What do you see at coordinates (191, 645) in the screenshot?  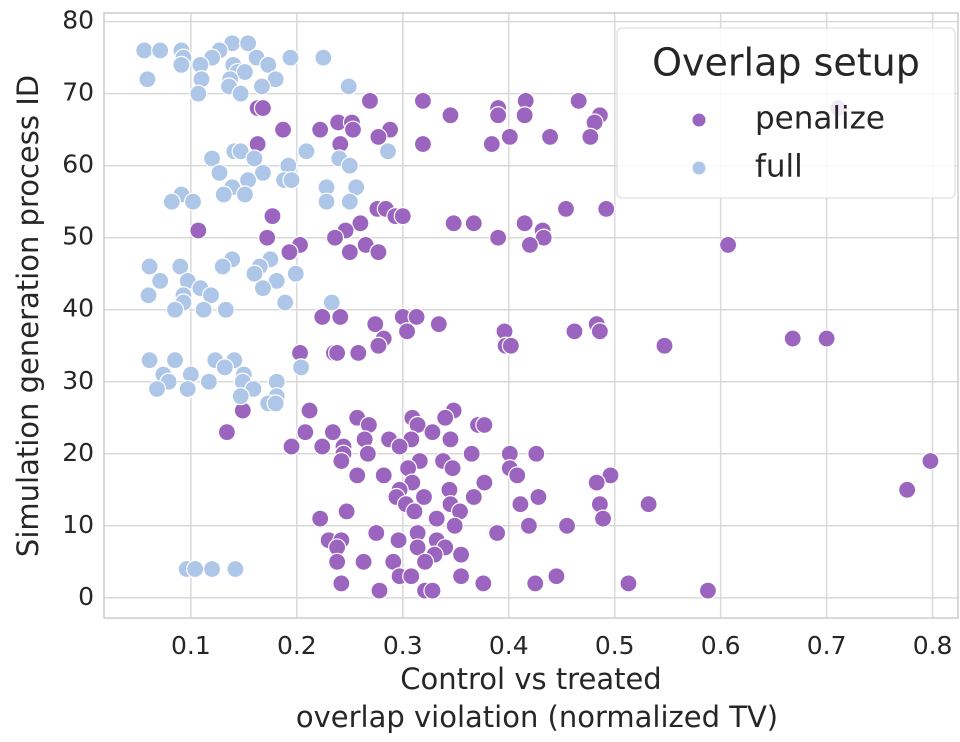 I see `x-tick-label: 0.1` at bounding box center [191, 645].